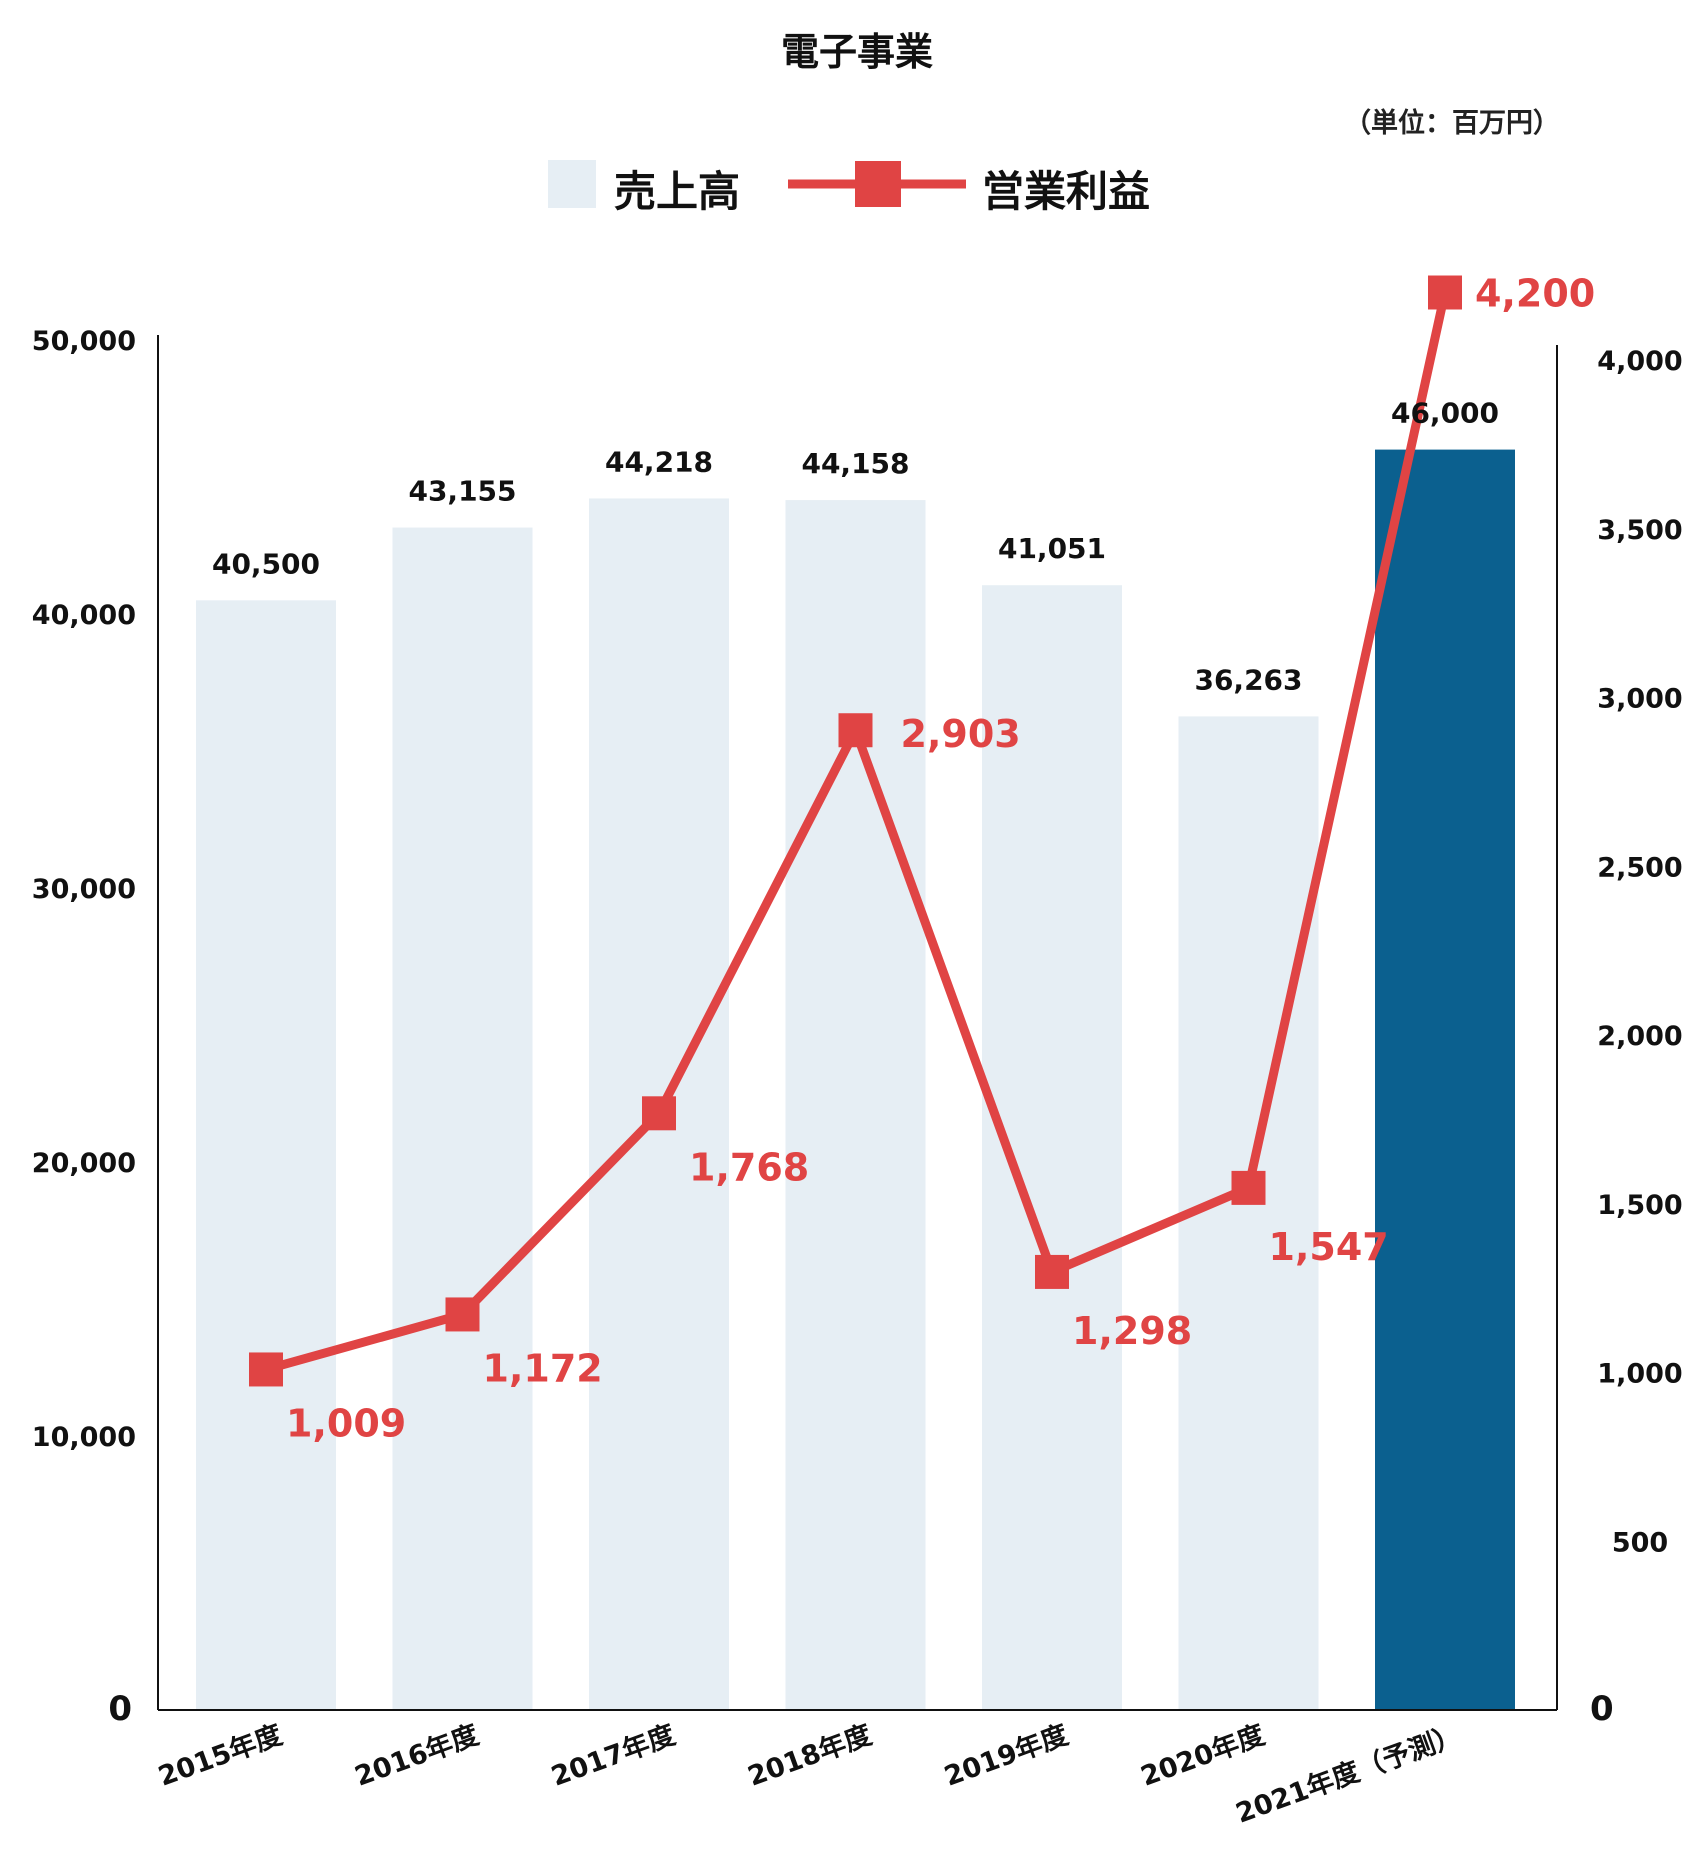 Image resolution: width=1702 pixels, height=1871 pixels. Describe the element at coordinates (1639, 361) in the screenshot. I see `right-tick-label: 4,000` at that location.